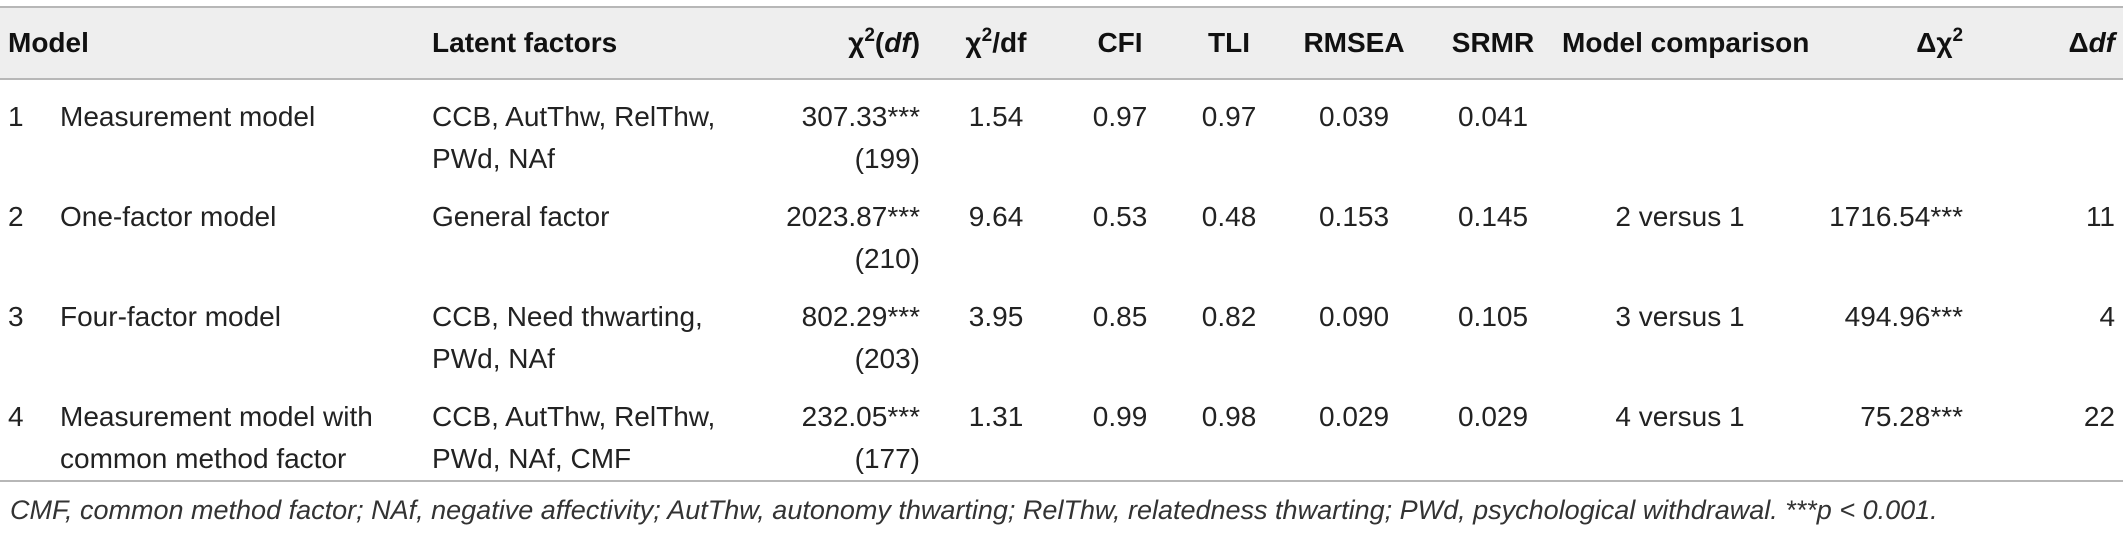 The width and height of the screenshot is (2123, 534). Describe the element at coordinates (1912, 416) in the screenshot. I see `delta-chi-value: 75.28***` at that location.